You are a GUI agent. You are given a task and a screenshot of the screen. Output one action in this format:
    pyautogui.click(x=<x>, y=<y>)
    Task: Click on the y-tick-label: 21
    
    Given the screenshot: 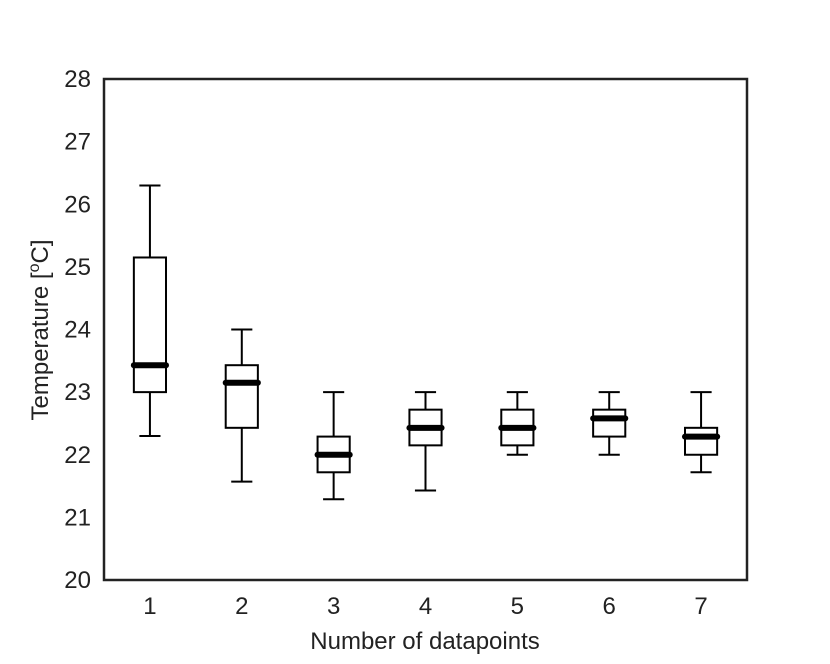 What is the action you would take?
    pyautogui.click(x=77, y=517)
    